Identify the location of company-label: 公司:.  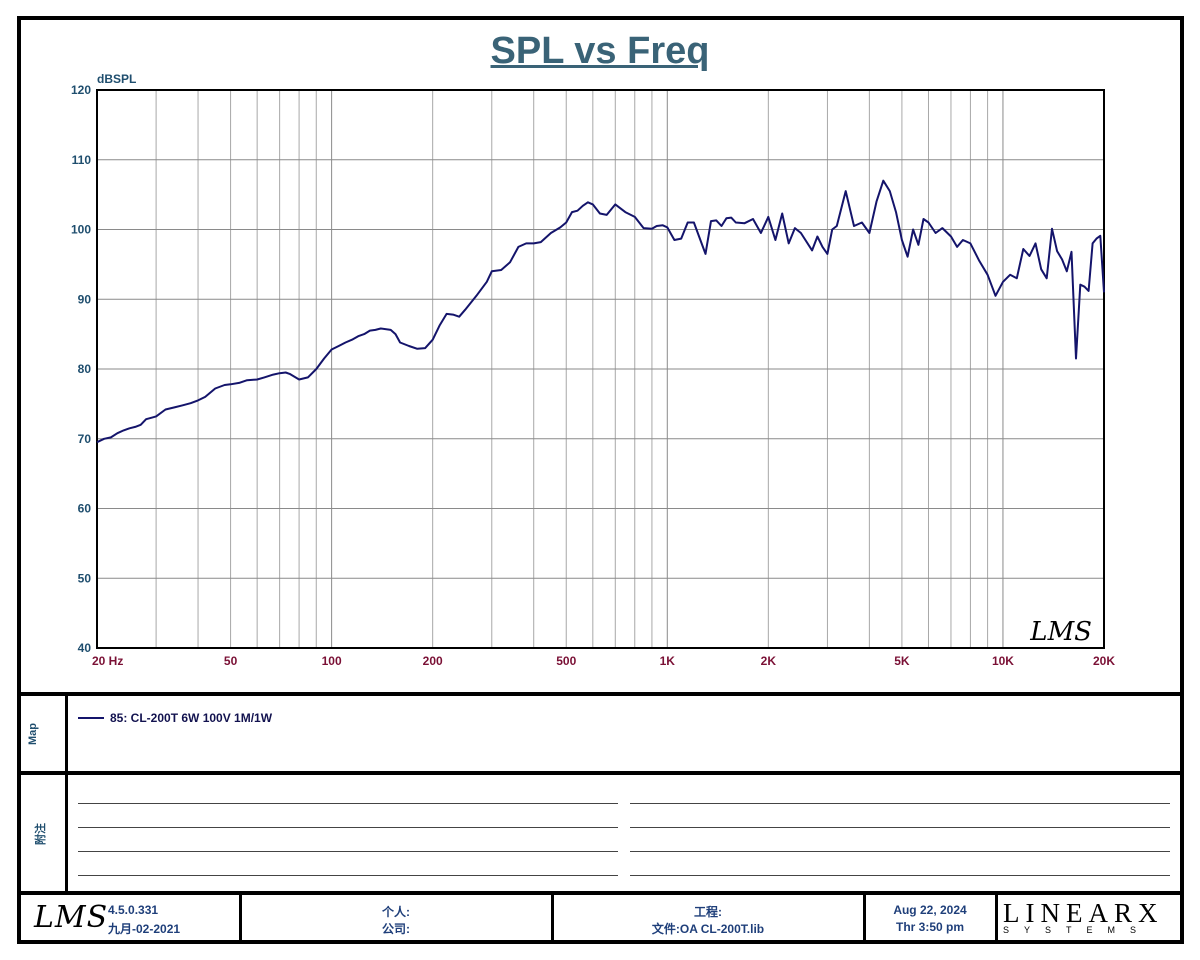
(396, 929).